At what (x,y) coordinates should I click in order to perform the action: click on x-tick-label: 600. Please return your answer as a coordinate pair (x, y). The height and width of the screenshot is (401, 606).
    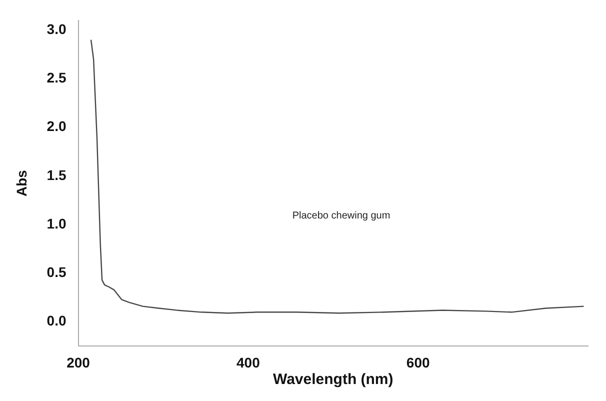
    Looking at the image, I should click on (418, 362).